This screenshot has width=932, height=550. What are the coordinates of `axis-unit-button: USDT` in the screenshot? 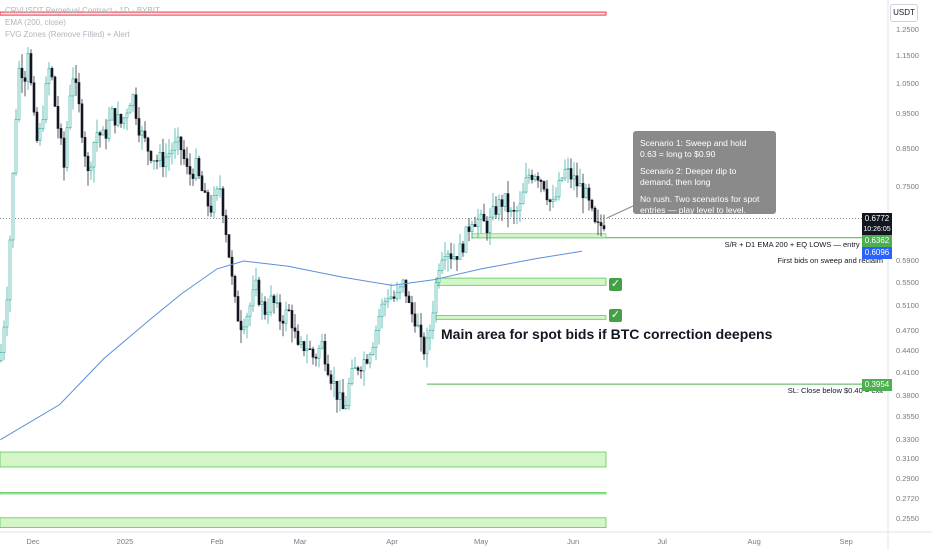 It's located at (904, 13).